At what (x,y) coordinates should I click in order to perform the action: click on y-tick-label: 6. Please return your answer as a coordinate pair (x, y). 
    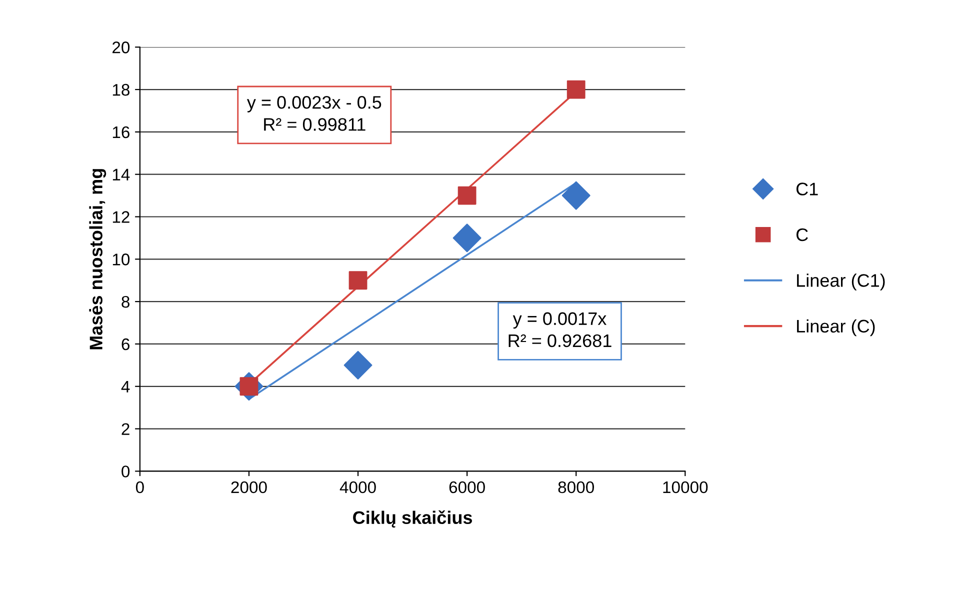
    Looking at the image, I should click on (126, 344).